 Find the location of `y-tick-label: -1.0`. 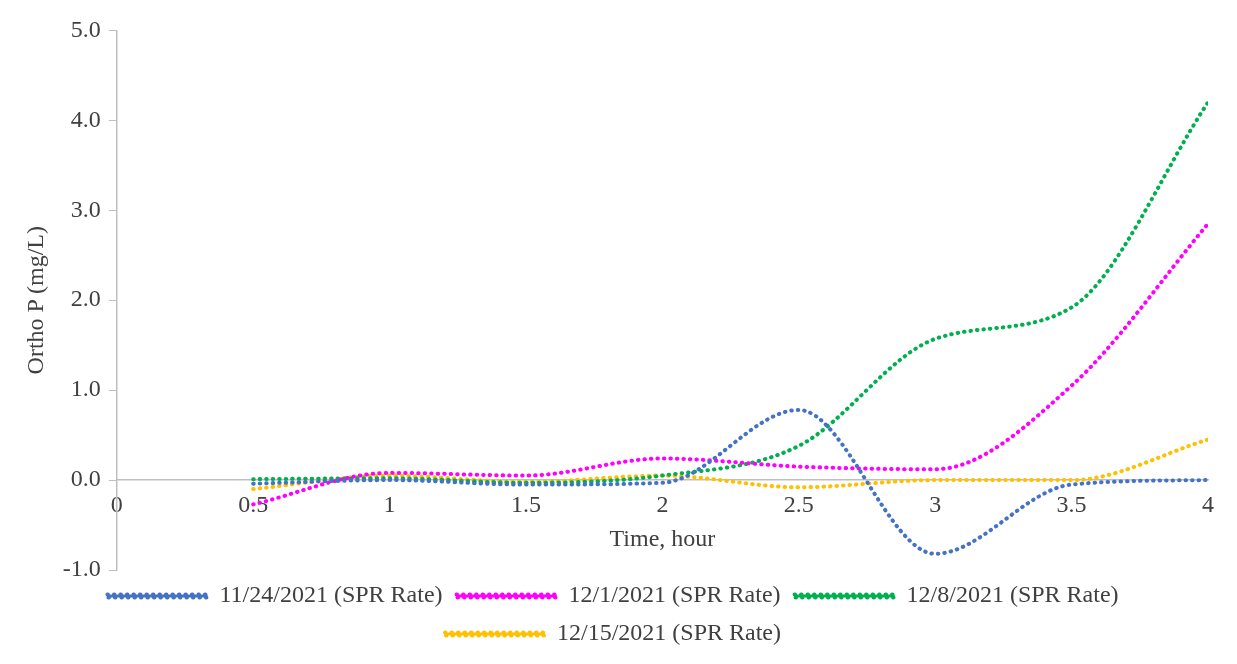

y-tick-label: -1.0 is located at coordinates (81, 568).